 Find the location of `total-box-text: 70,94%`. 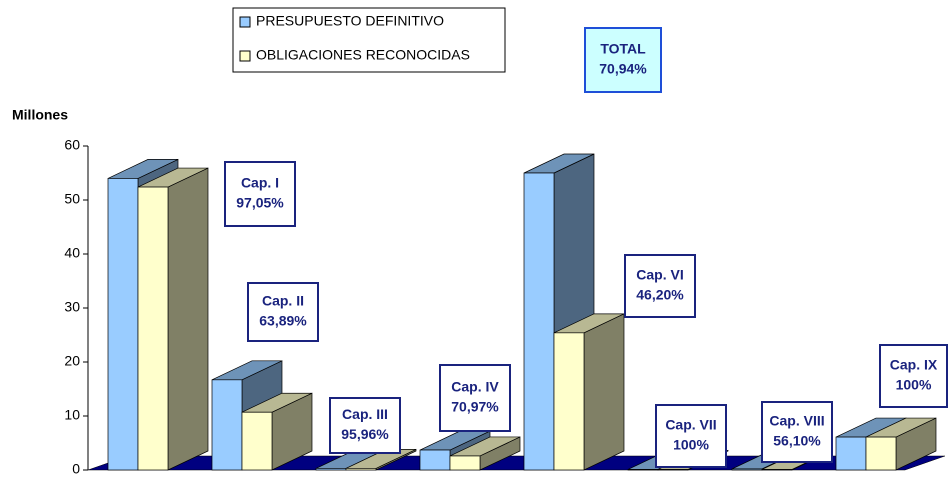

total-box-text: 70,94% is located at coordinates (623, 69).